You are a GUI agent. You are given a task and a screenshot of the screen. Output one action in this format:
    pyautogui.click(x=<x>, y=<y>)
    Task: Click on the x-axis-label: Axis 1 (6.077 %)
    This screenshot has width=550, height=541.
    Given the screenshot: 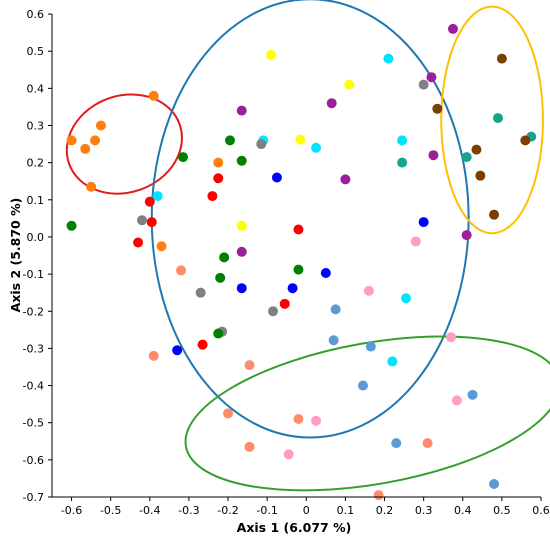 What is the action you would take?
    pyautogui.click(x=294, y=527)
    